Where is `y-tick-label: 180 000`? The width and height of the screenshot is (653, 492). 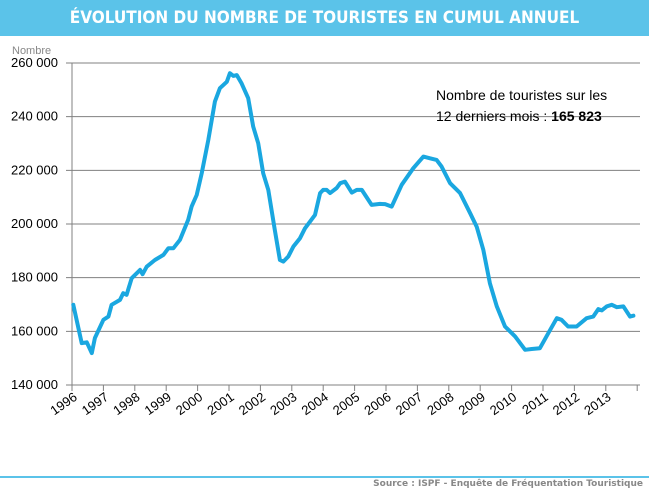 y-tick-label: 180 000 is located at coordinates (34, 277).